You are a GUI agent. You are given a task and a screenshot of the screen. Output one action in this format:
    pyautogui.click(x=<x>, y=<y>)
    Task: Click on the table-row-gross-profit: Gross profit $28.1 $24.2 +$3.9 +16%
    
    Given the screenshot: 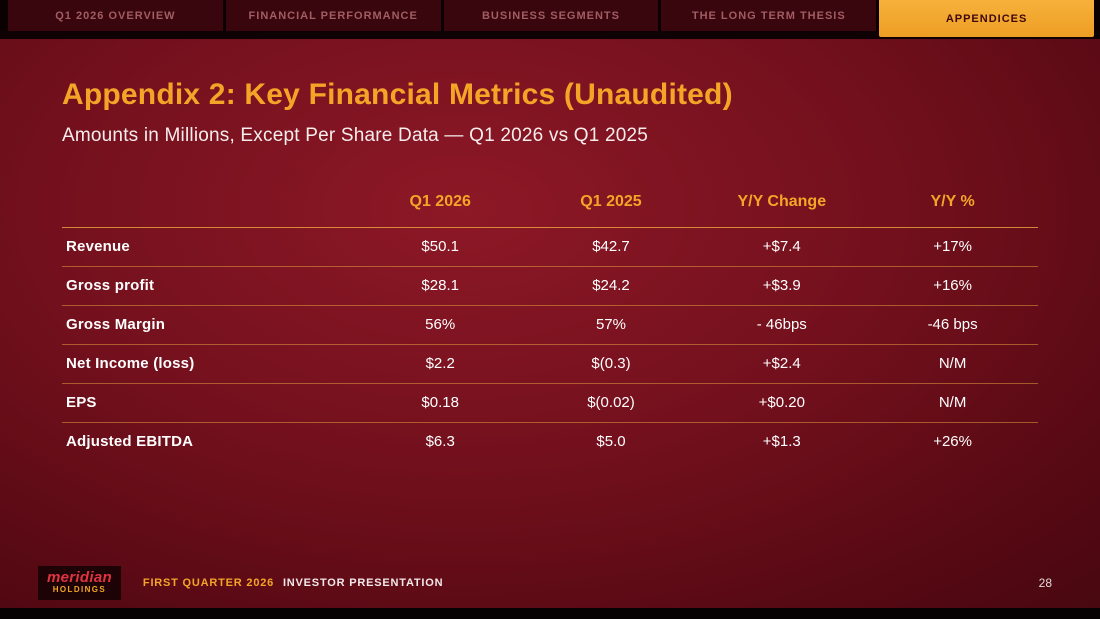 What is the action you would take?
    pyautogui.click(x=550, y=286)
    